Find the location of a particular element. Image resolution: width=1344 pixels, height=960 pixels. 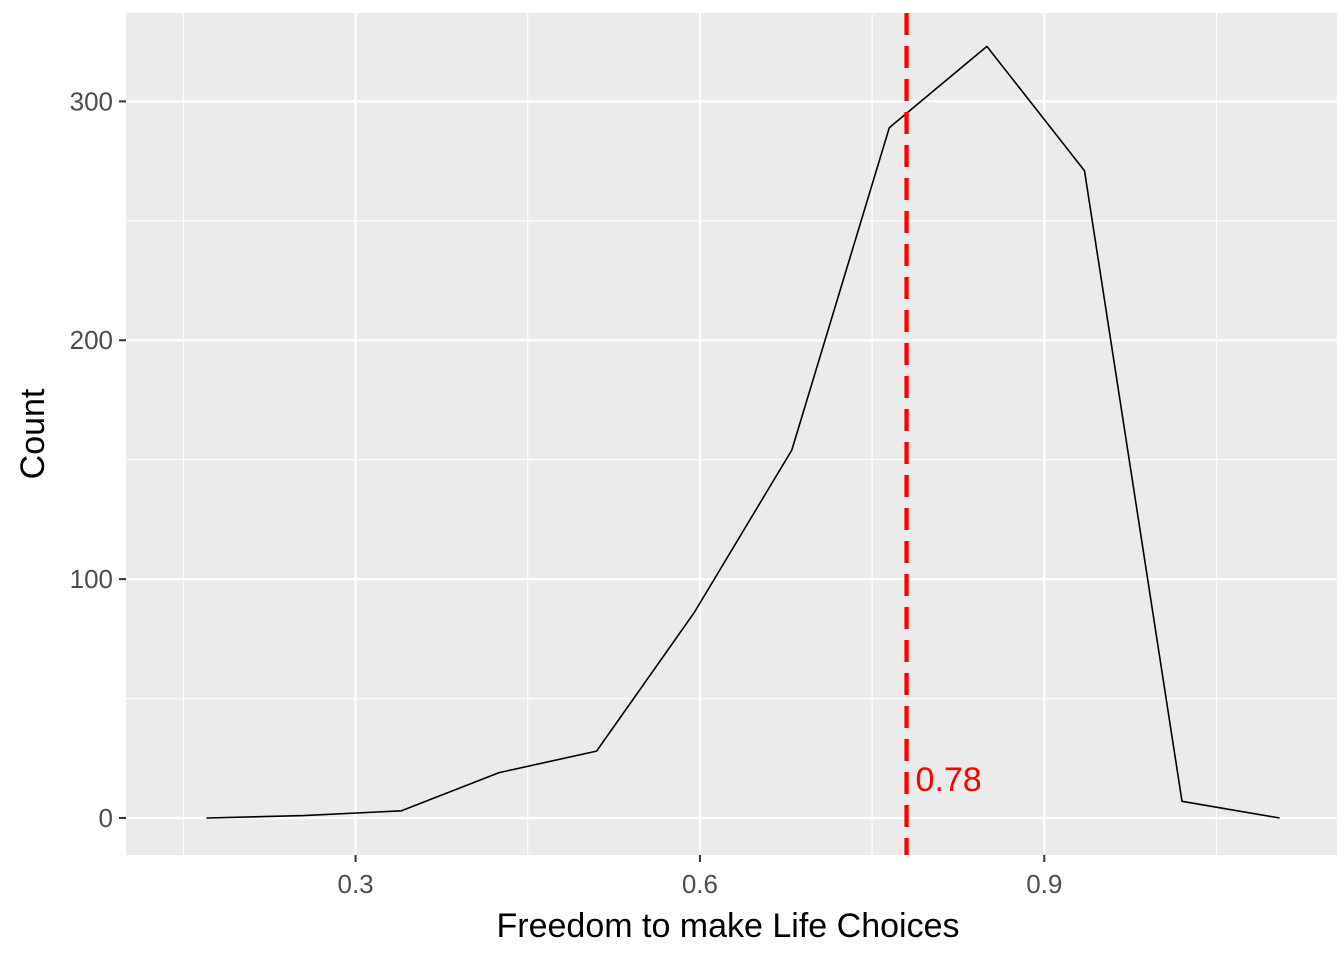

y-axis-title: Count is located at coordinates (33, 433).